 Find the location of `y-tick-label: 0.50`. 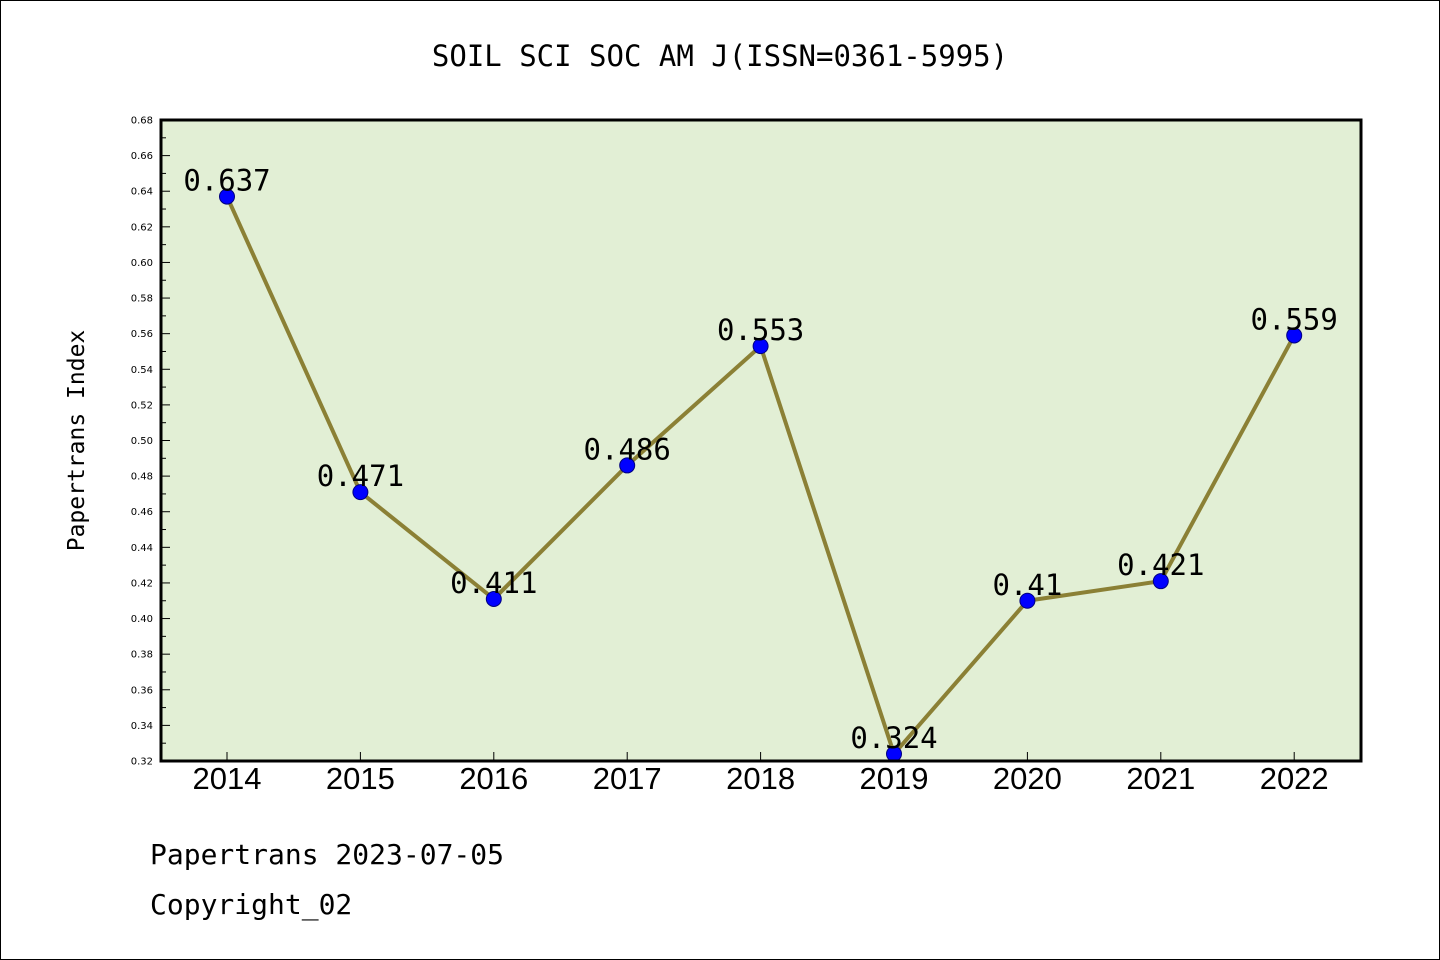

y-tick-label: 0.50 is located at coordinates (142, 441).